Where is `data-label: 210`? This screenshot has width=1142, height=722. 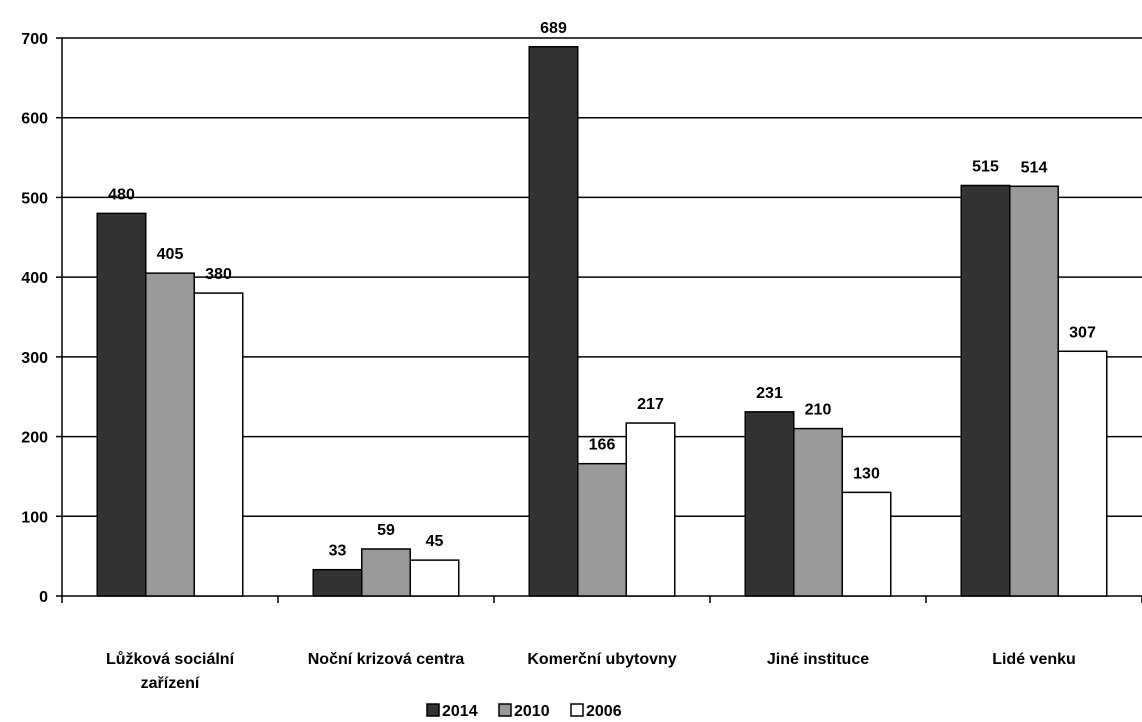
data-label: 210 is located at coordinates (818, 410).